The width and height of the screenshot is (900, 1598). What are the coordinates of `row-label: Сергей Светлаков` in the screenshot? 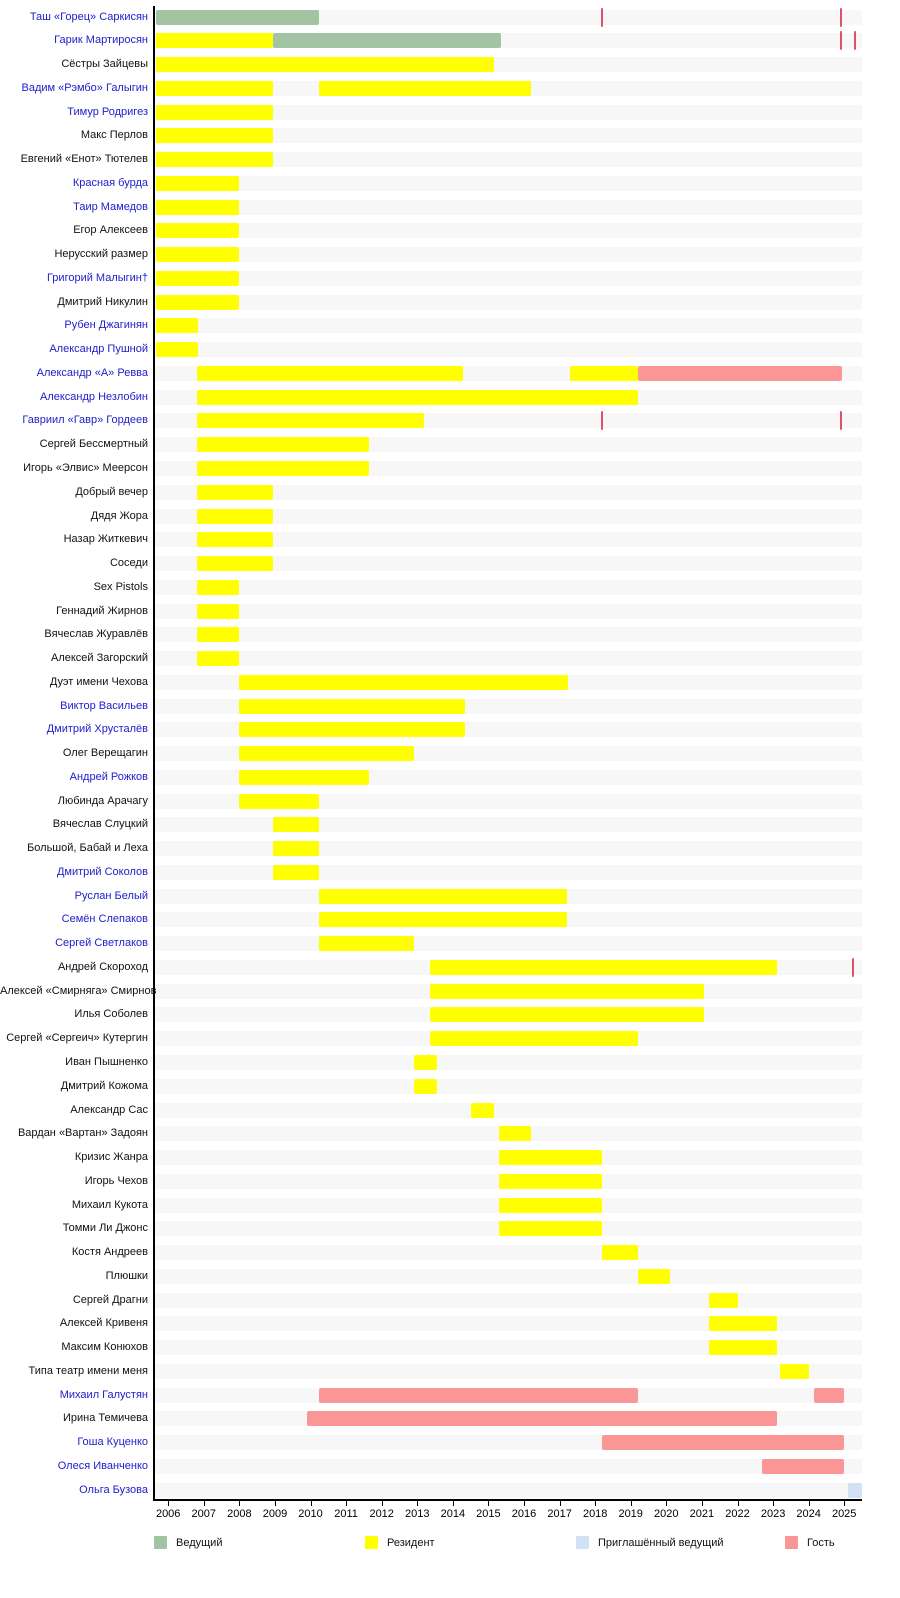 It's located at (101, 943).